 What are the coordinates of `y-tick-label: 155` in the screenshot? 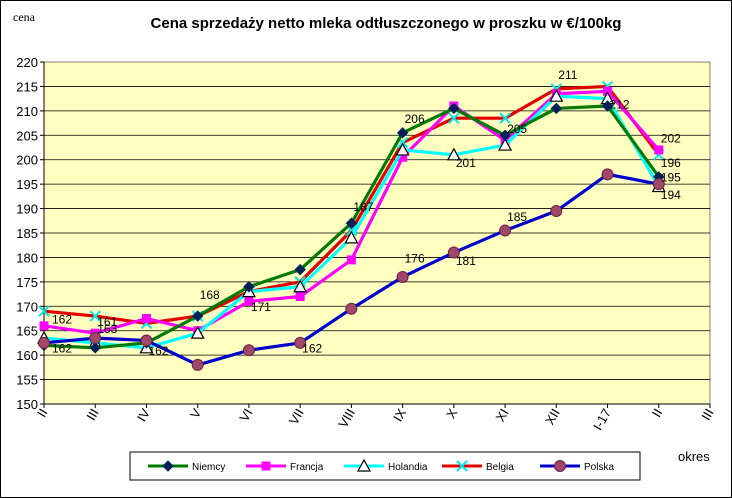 It's located at (27, 380).